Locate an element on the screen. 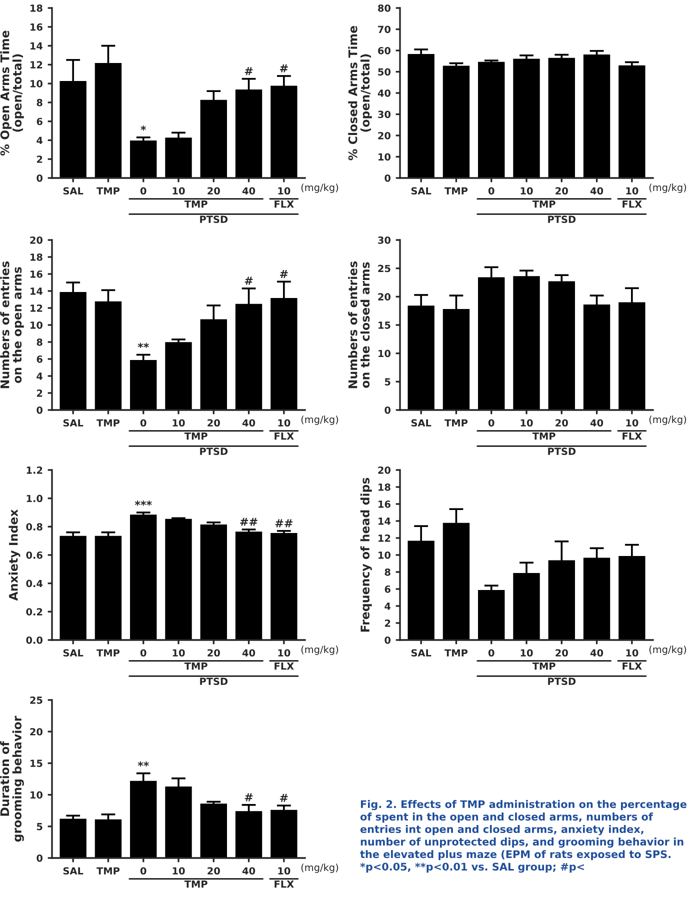  y-axis-title: % Closed Arms Time (open/total) is located at coordinates (360, 93).